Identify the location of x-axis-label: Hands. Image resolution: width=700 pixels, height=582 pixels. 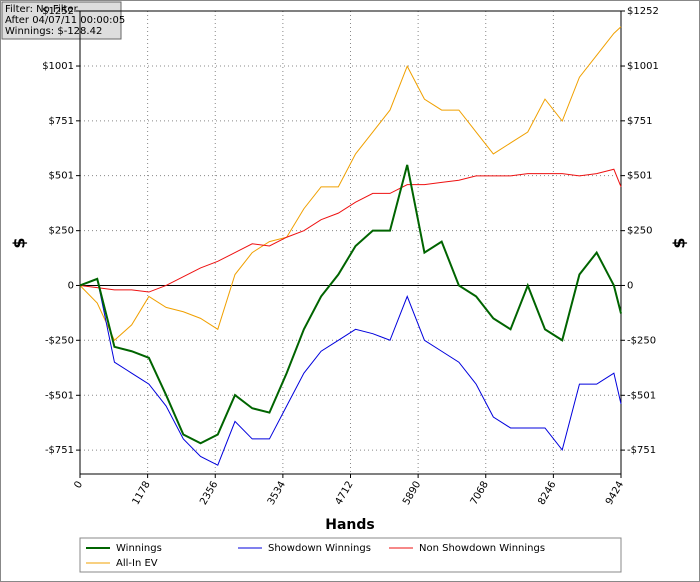
(350, 525).